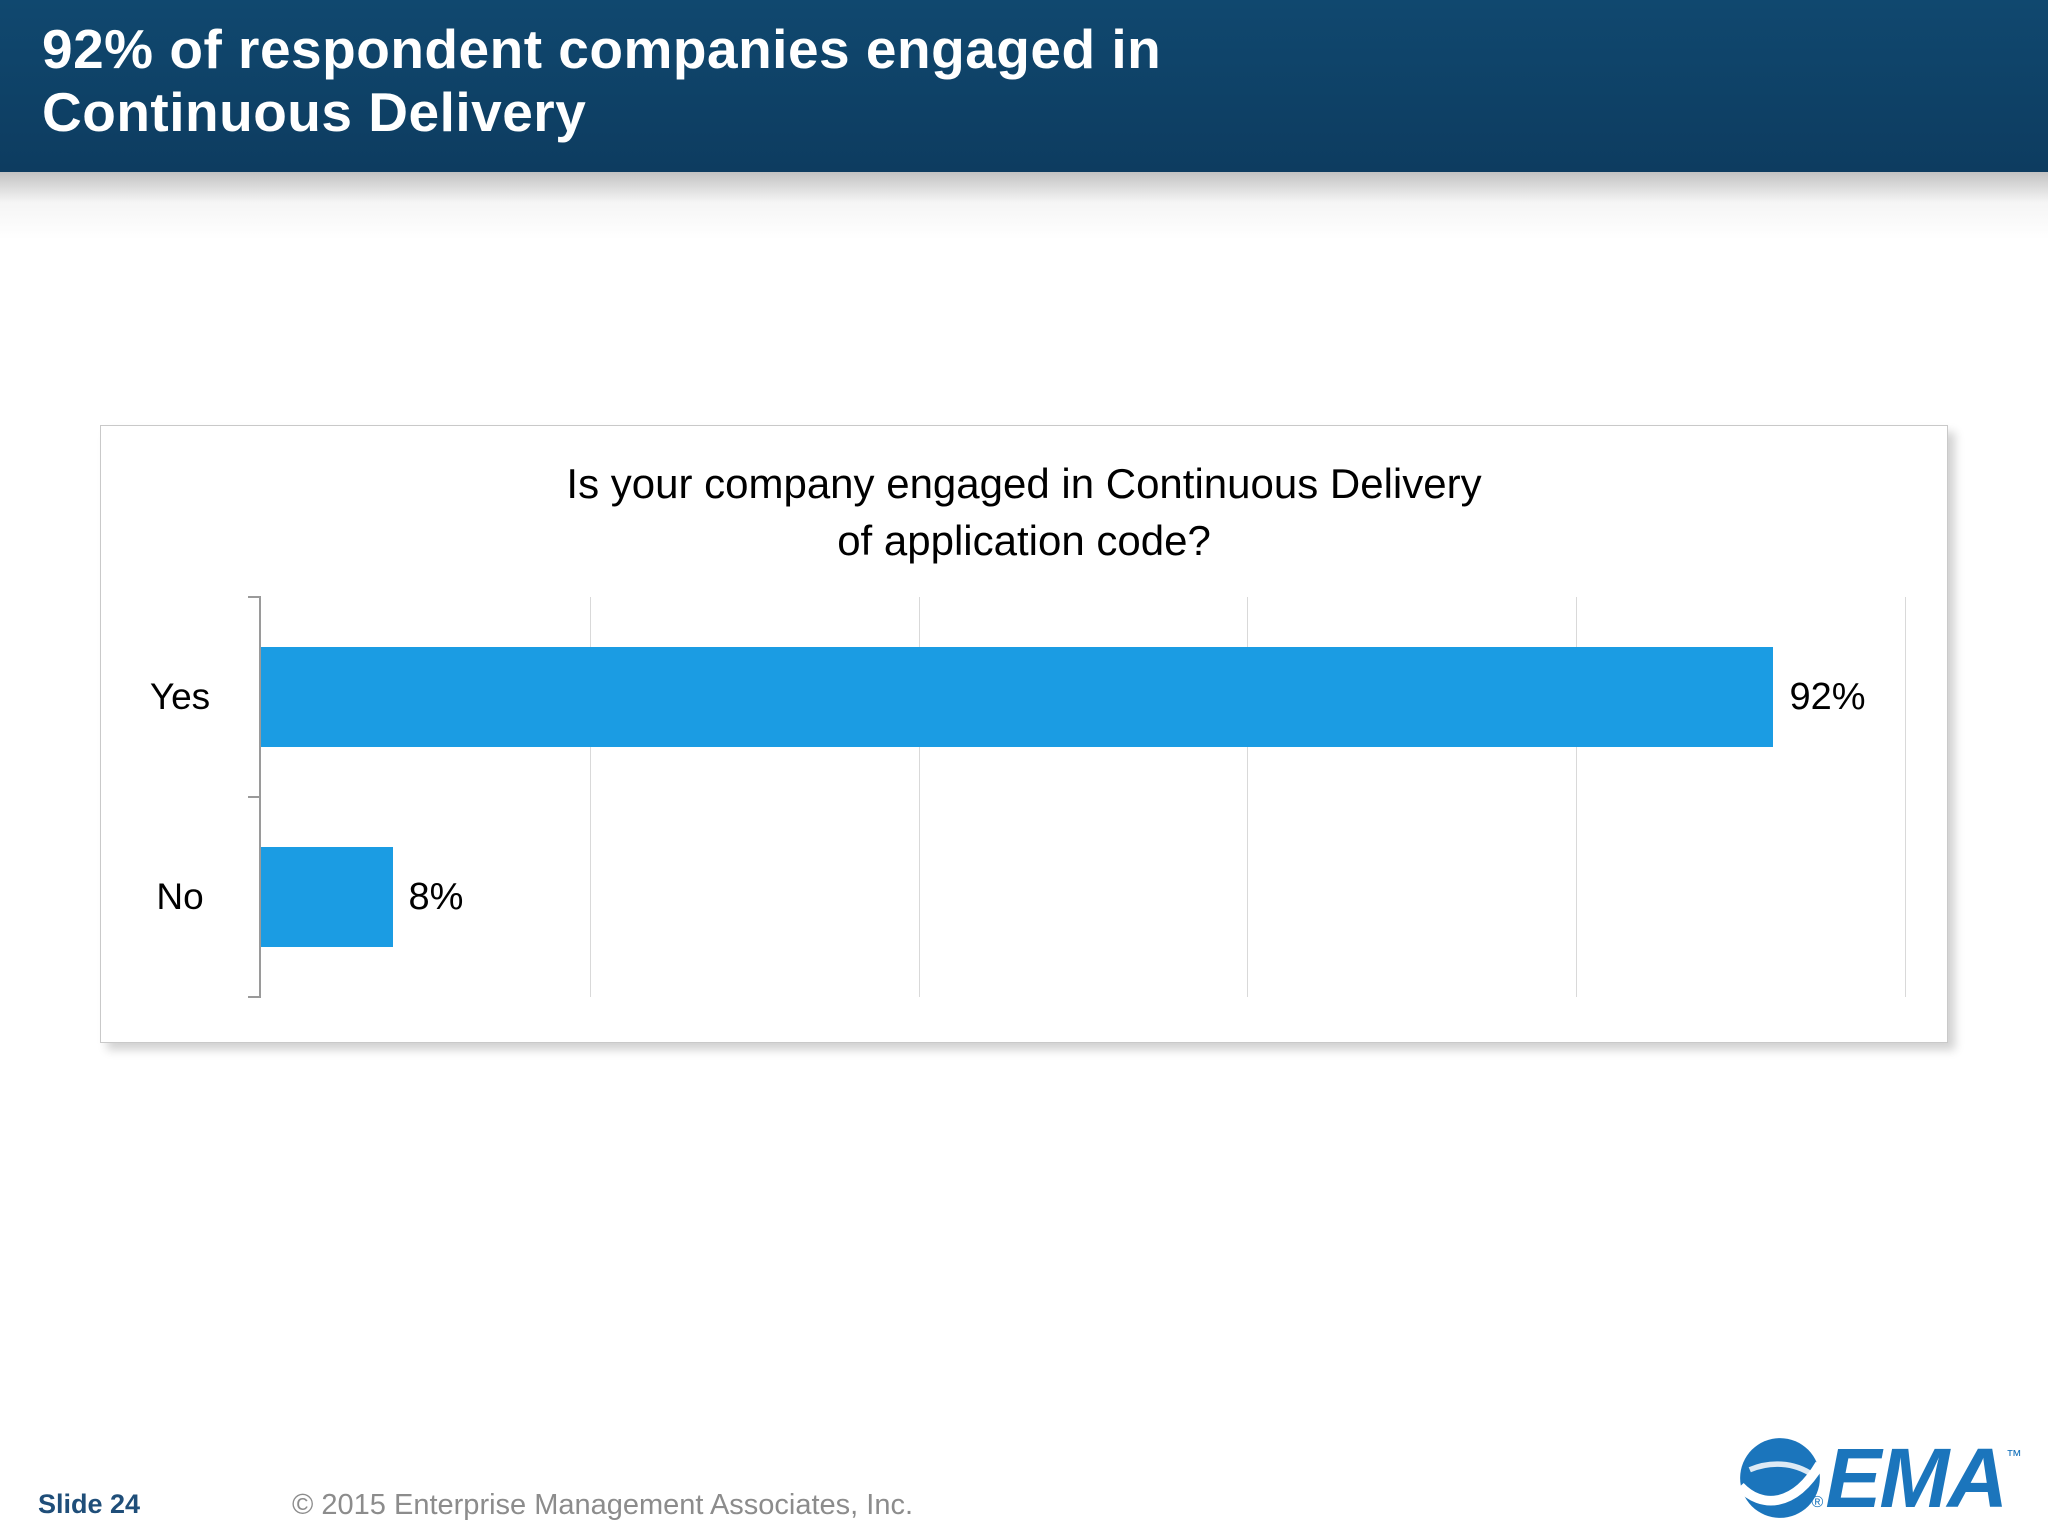  Describe the element at coordinates (327, 897) in the screenshot. I see `bar-no` at that location.